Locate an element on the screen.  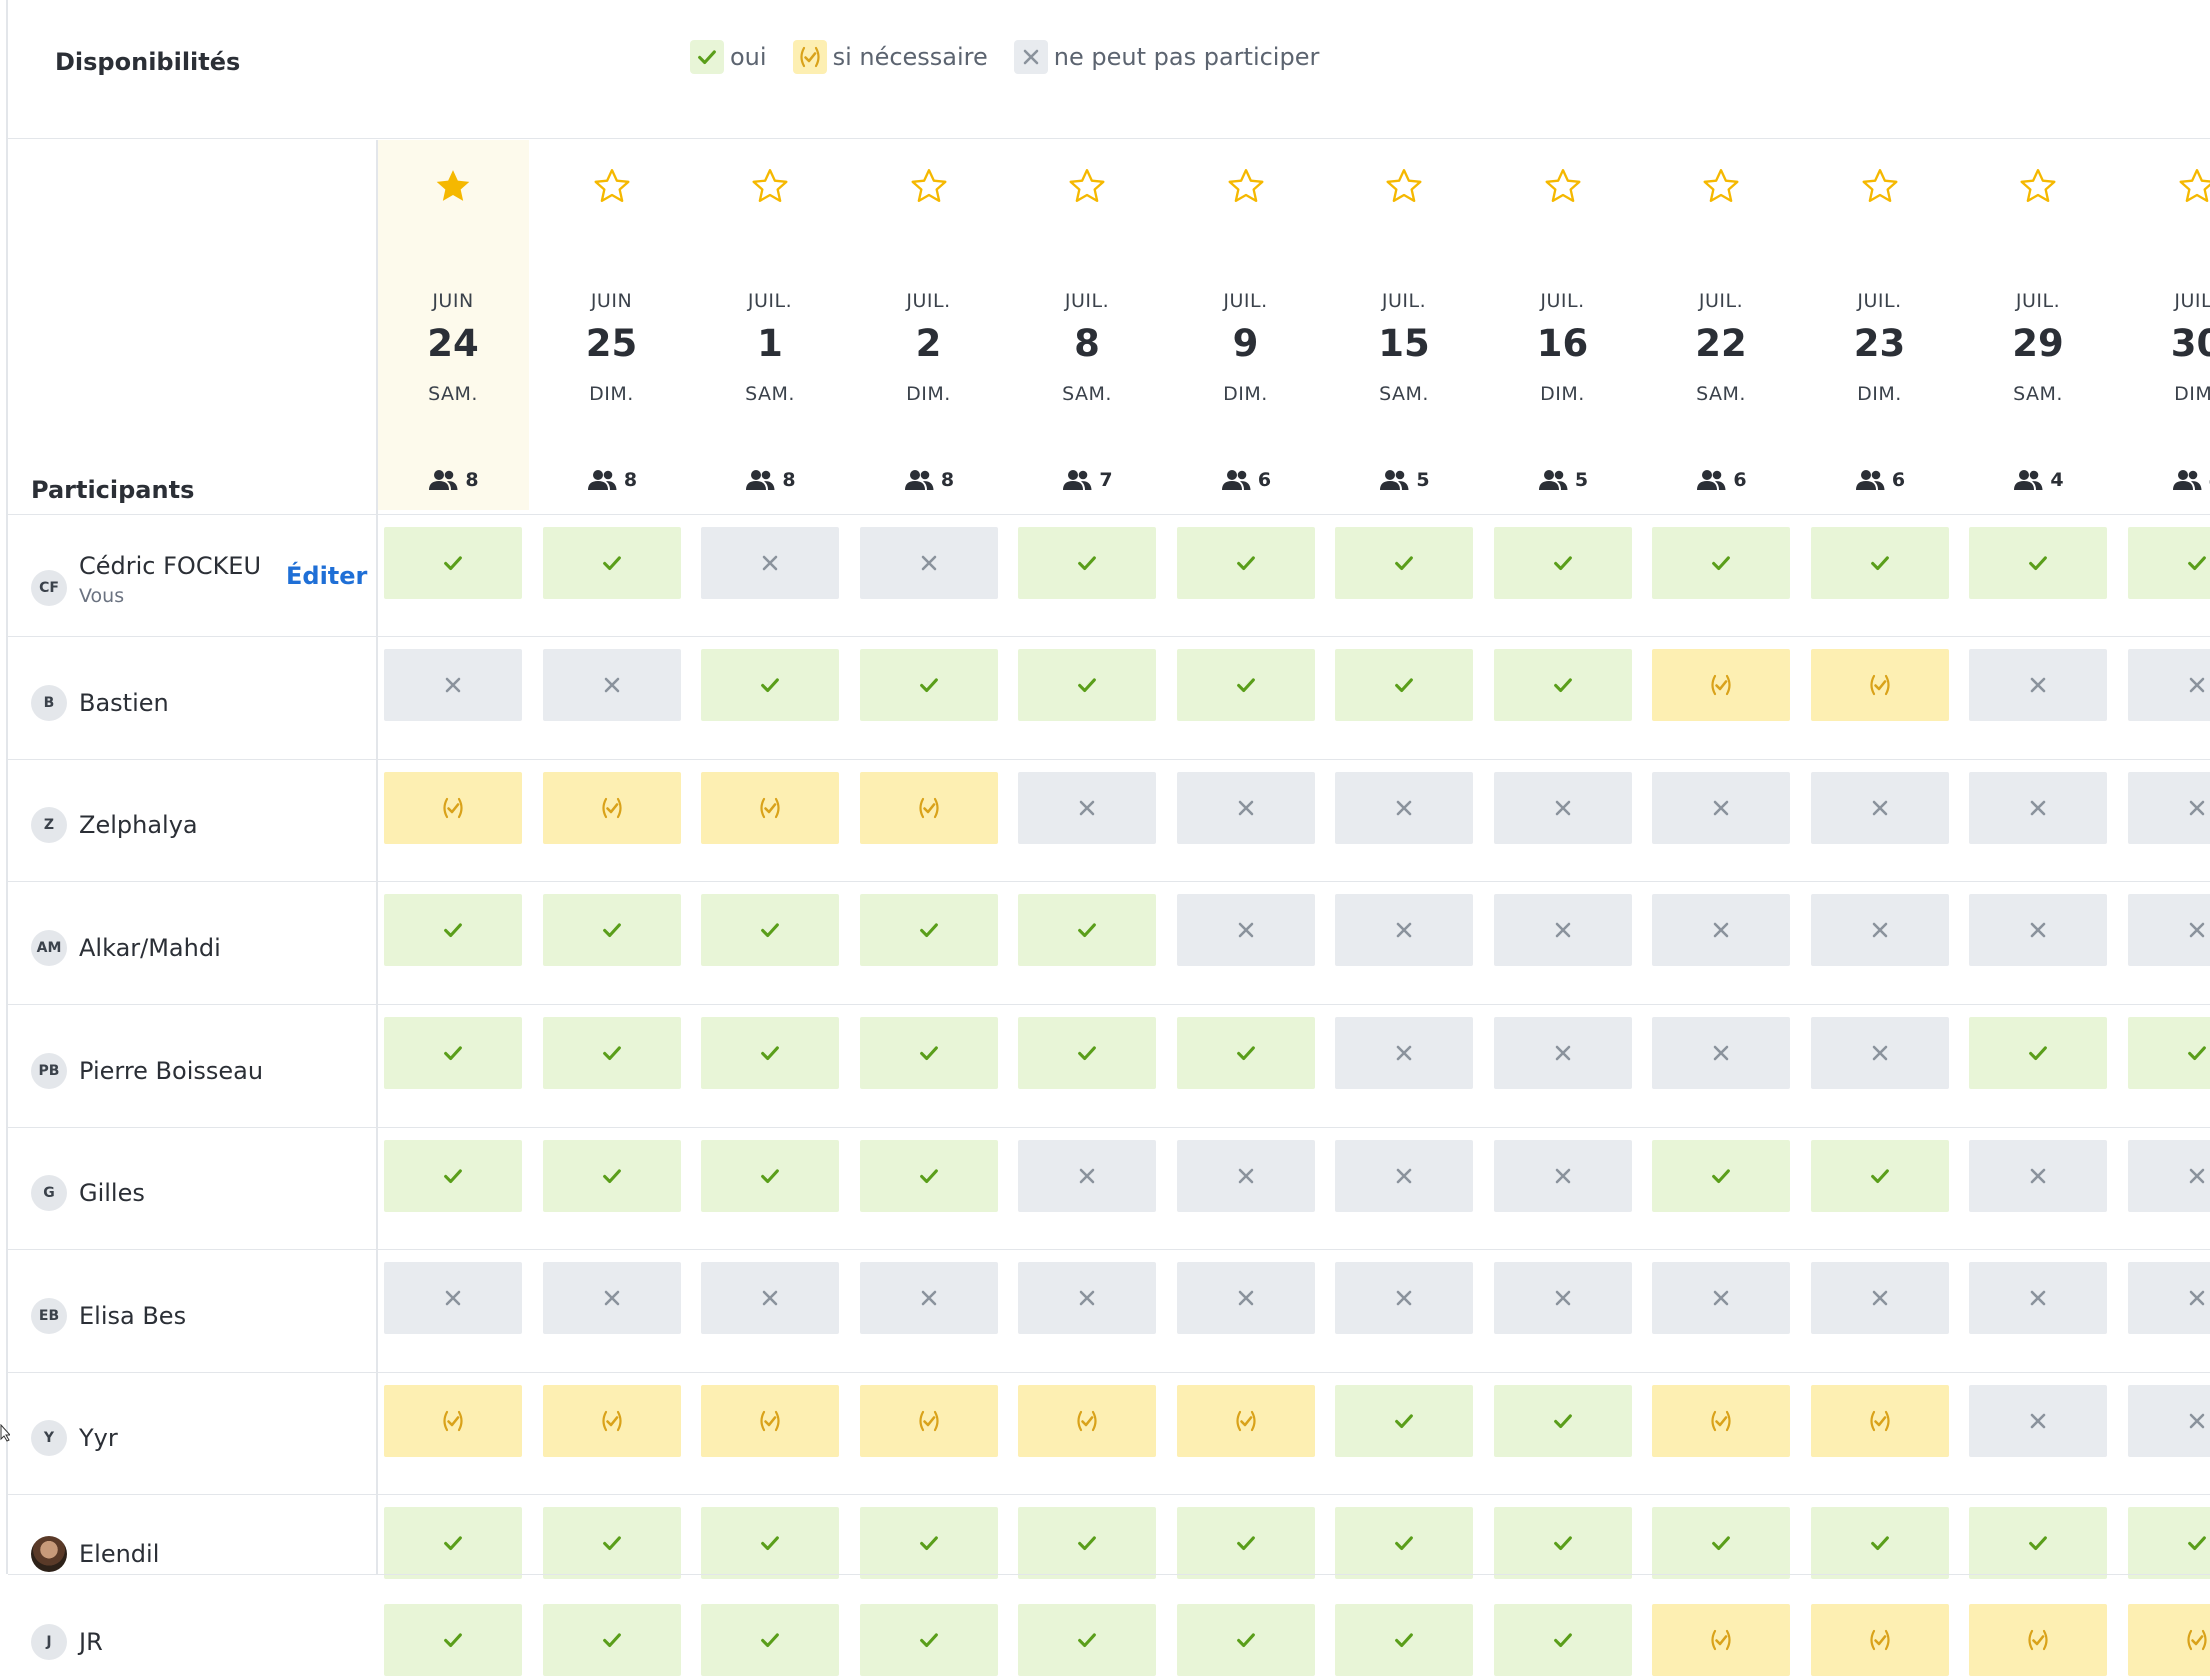
date-weekday: DIM. is located at coordinates (929, 394).